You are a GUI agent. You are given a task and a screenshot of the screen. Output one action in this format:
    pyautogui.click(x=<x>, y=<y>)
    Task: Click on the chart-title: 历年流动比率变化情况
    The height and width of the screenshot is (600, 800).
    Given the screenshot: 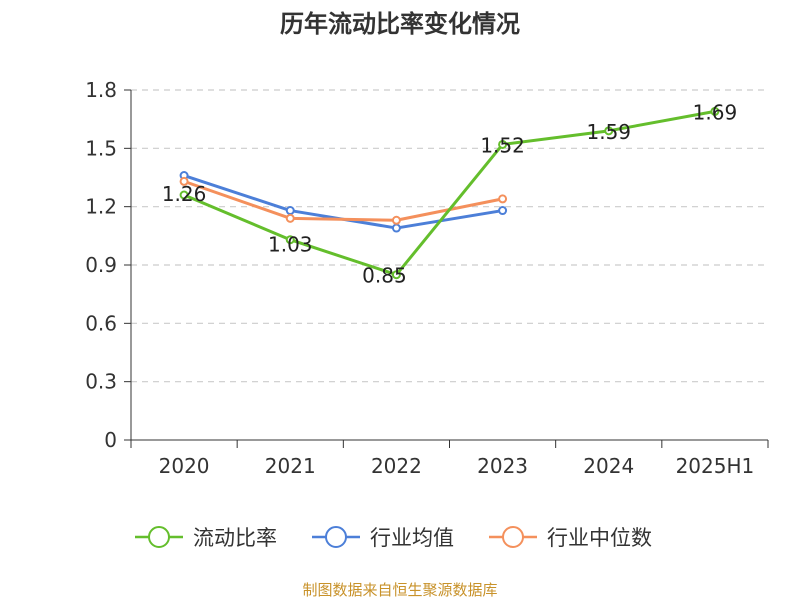 What is the action you would take?
    pyautogui.click(x=400, y=24)
    